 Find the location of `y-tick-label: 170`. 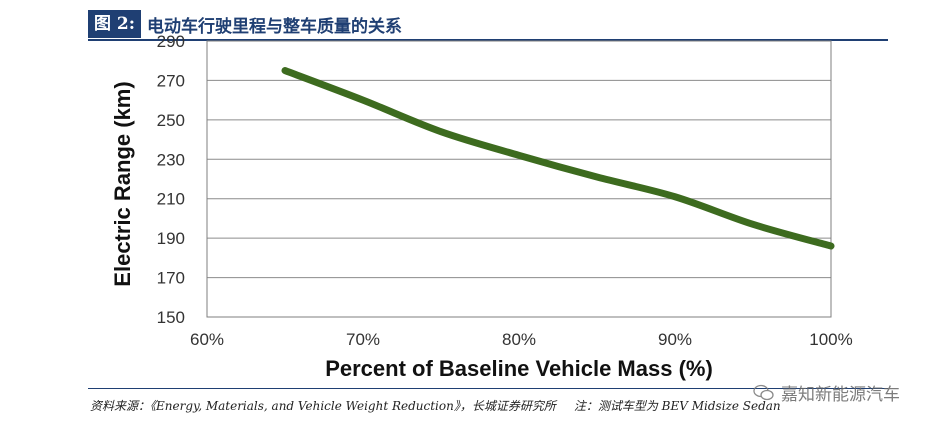

y-tick-label: 170 is located at coordinates (171, 278).